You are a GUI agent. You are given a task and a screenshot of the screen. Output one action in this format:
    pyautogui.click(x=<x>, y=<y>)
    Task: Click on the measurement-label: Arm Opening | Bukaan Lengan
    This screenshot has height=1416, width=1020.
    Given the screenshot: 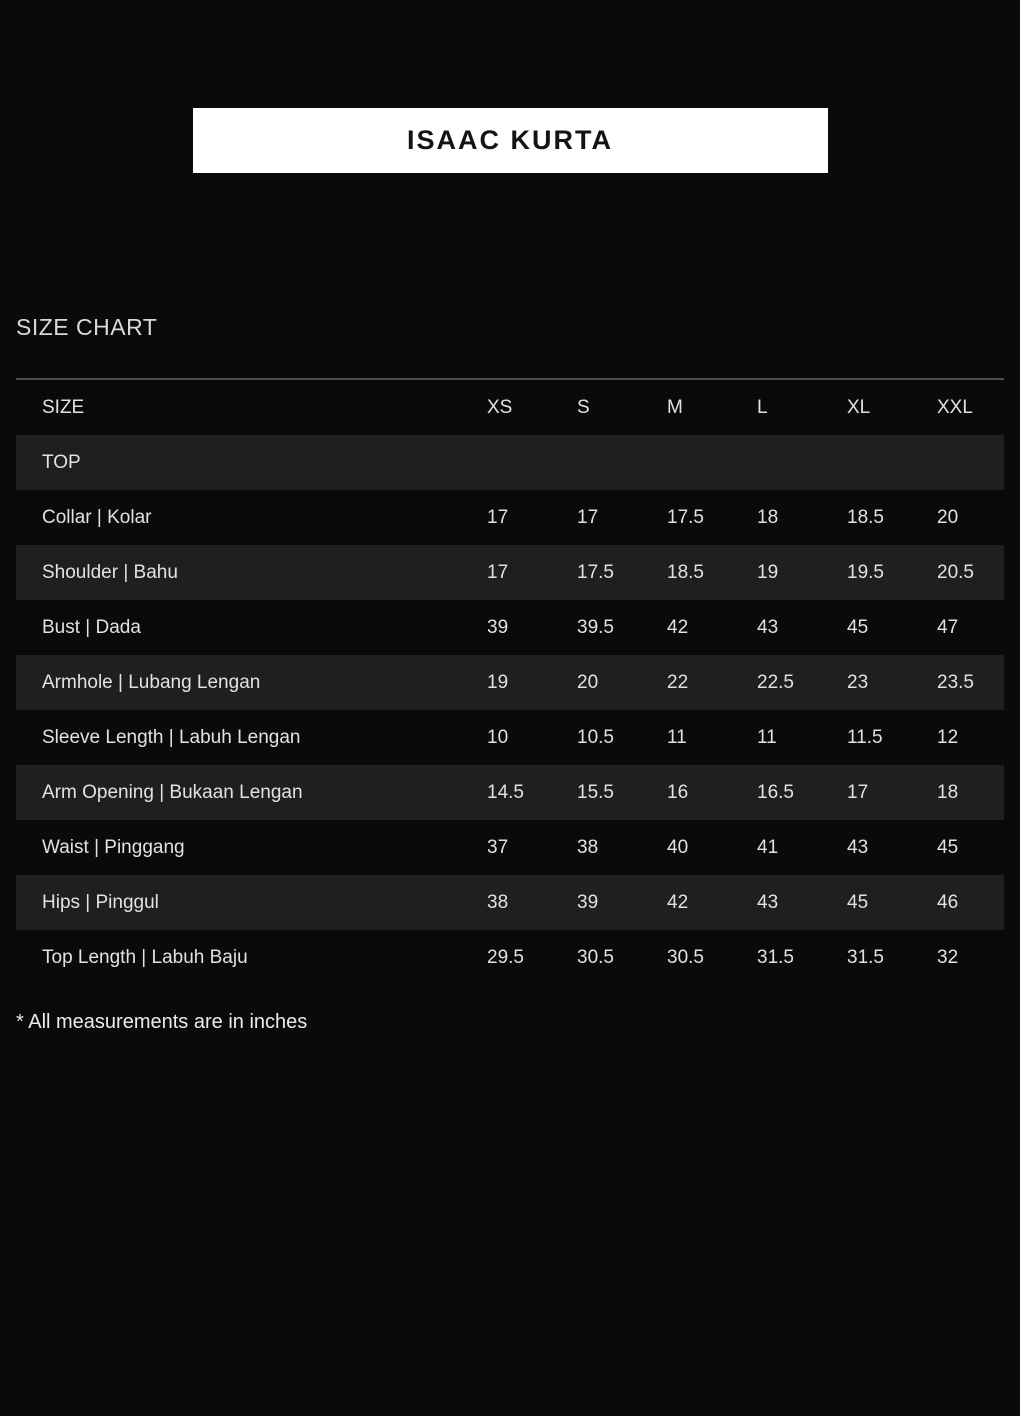 What is the action you would take?
    pyautogui.click(x=172, y=792)
    